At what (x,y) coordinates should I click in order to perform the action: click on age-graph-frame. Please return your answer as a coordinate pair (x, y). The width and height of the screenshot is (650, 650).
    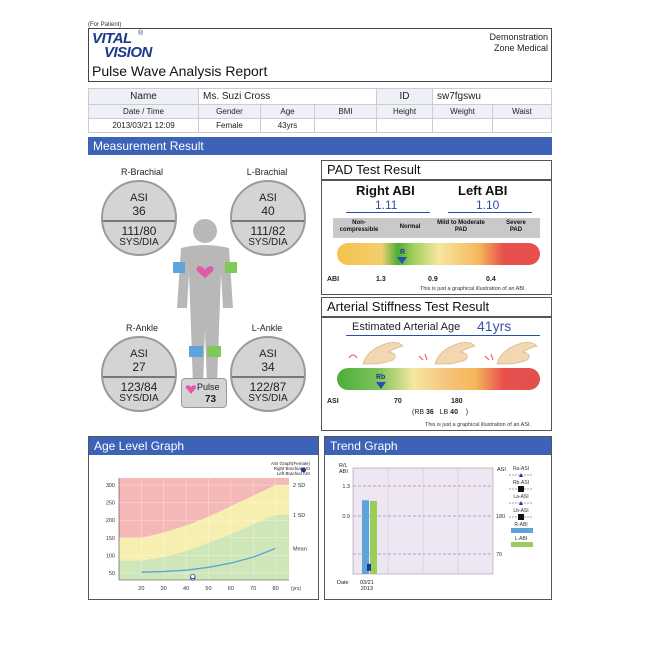
    Looking at the image, I should click on (203, 518).